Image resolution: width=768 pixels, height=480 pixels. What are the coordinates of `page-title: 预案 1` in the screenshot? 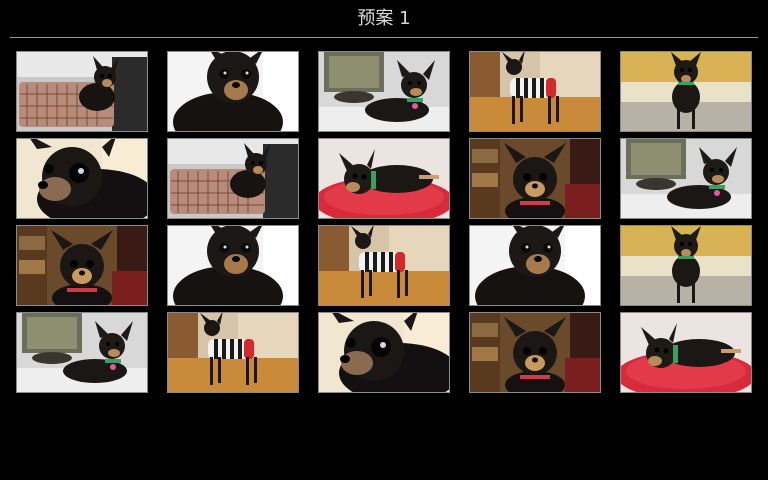 It's located at (384, 18).